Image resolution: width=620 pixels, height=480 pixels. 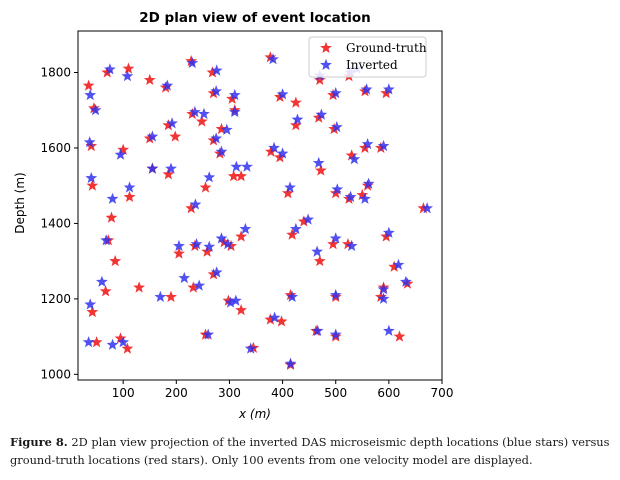 What do you see at coordinates (55, 223) in the screenshot?
I see `y-tick-label: 1400` at bounding box center [55, 223].